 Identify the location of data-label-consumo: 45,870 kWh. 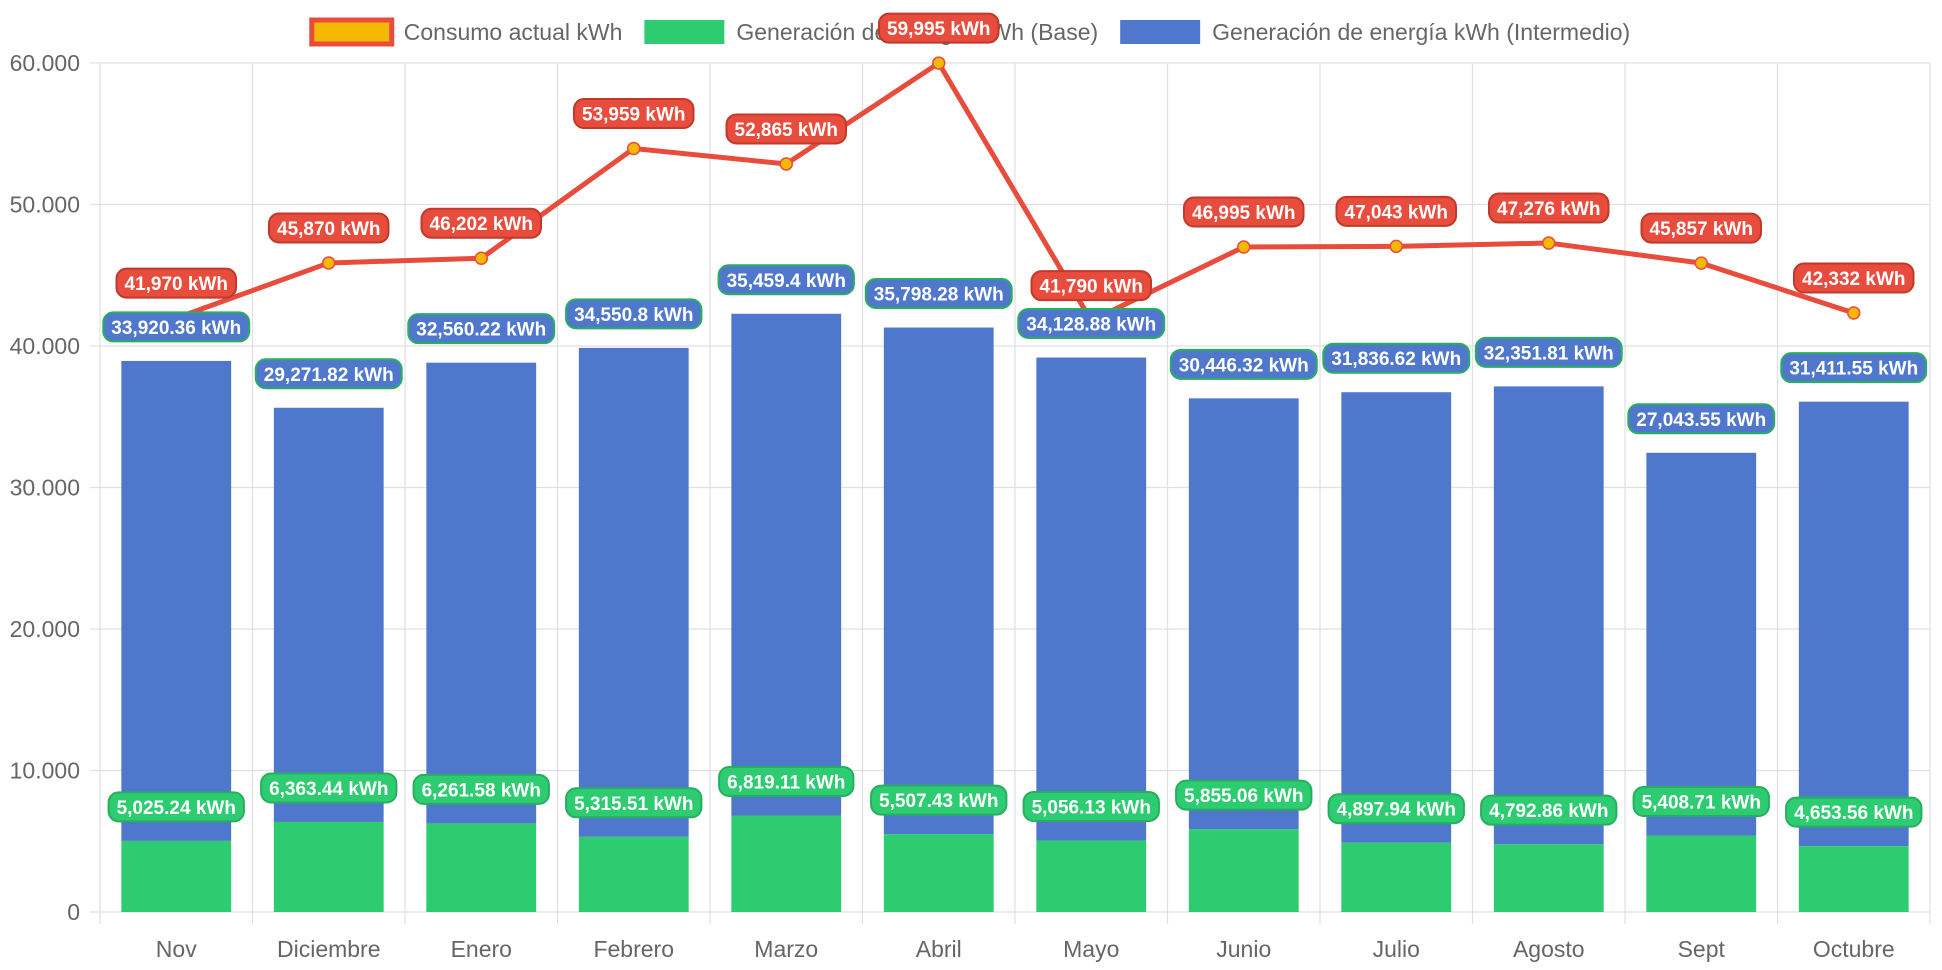
(329, 229).